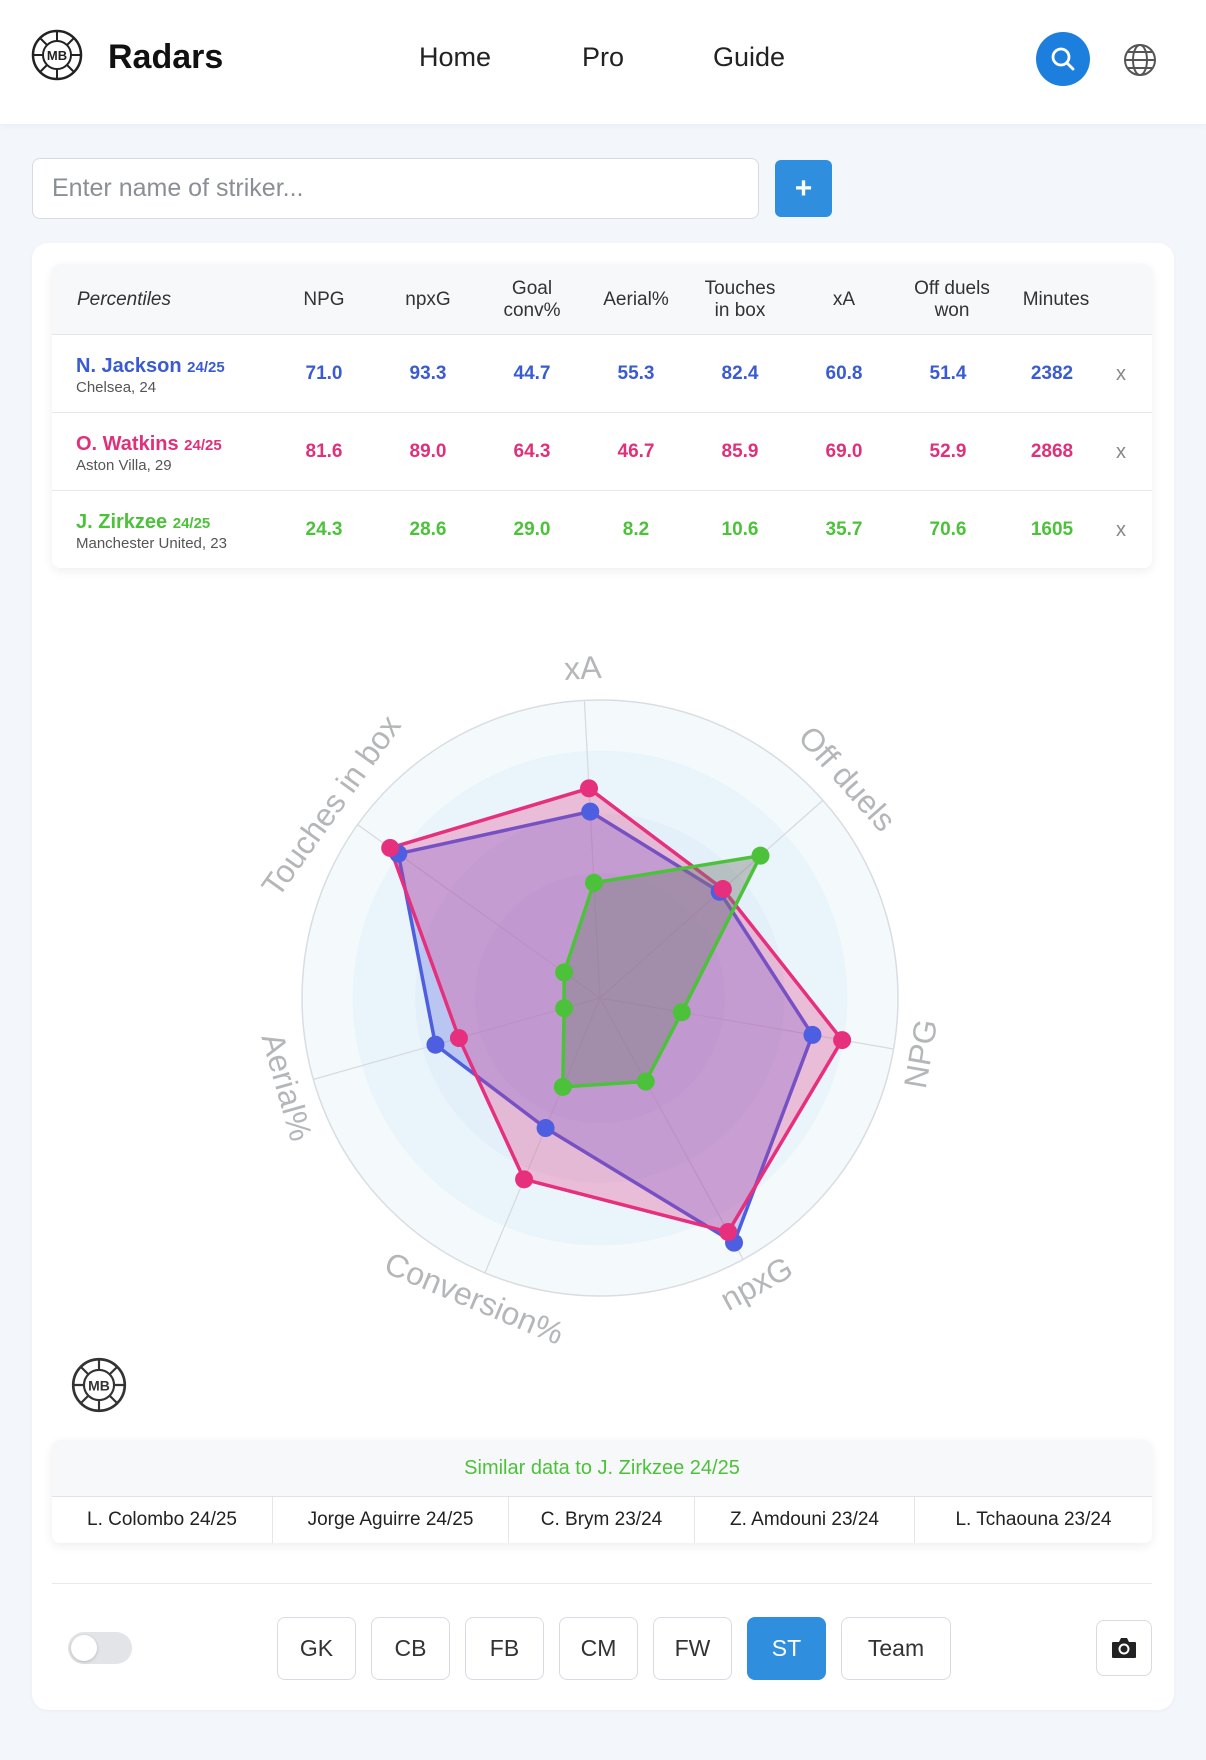 The width and height of the screenshot is (1206, 1760). What do you see at coordinates (428, 451) in the screenshot?
I see `cell-npxg: 89.0` at bounding box center [428, 451].